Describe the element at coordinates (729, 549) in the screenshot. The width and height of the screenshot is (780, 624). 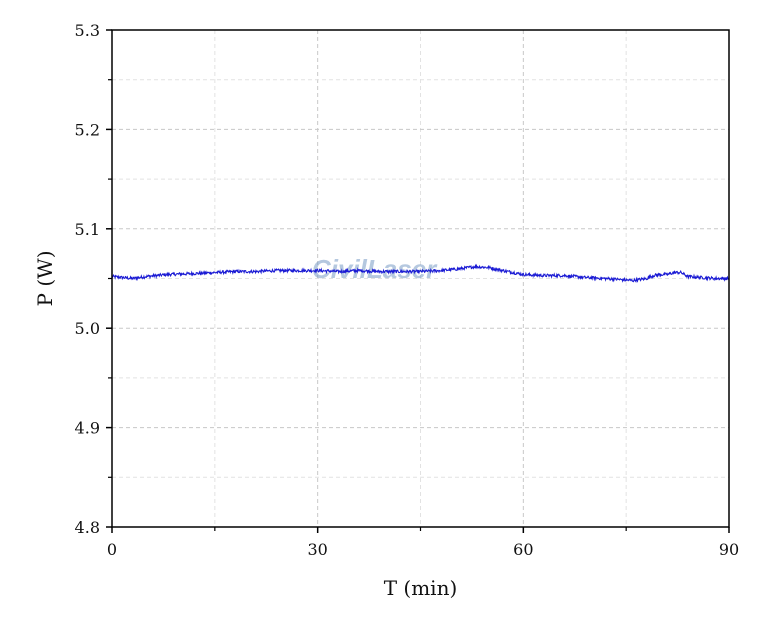
I see `x-tick-label: 90` at that location.